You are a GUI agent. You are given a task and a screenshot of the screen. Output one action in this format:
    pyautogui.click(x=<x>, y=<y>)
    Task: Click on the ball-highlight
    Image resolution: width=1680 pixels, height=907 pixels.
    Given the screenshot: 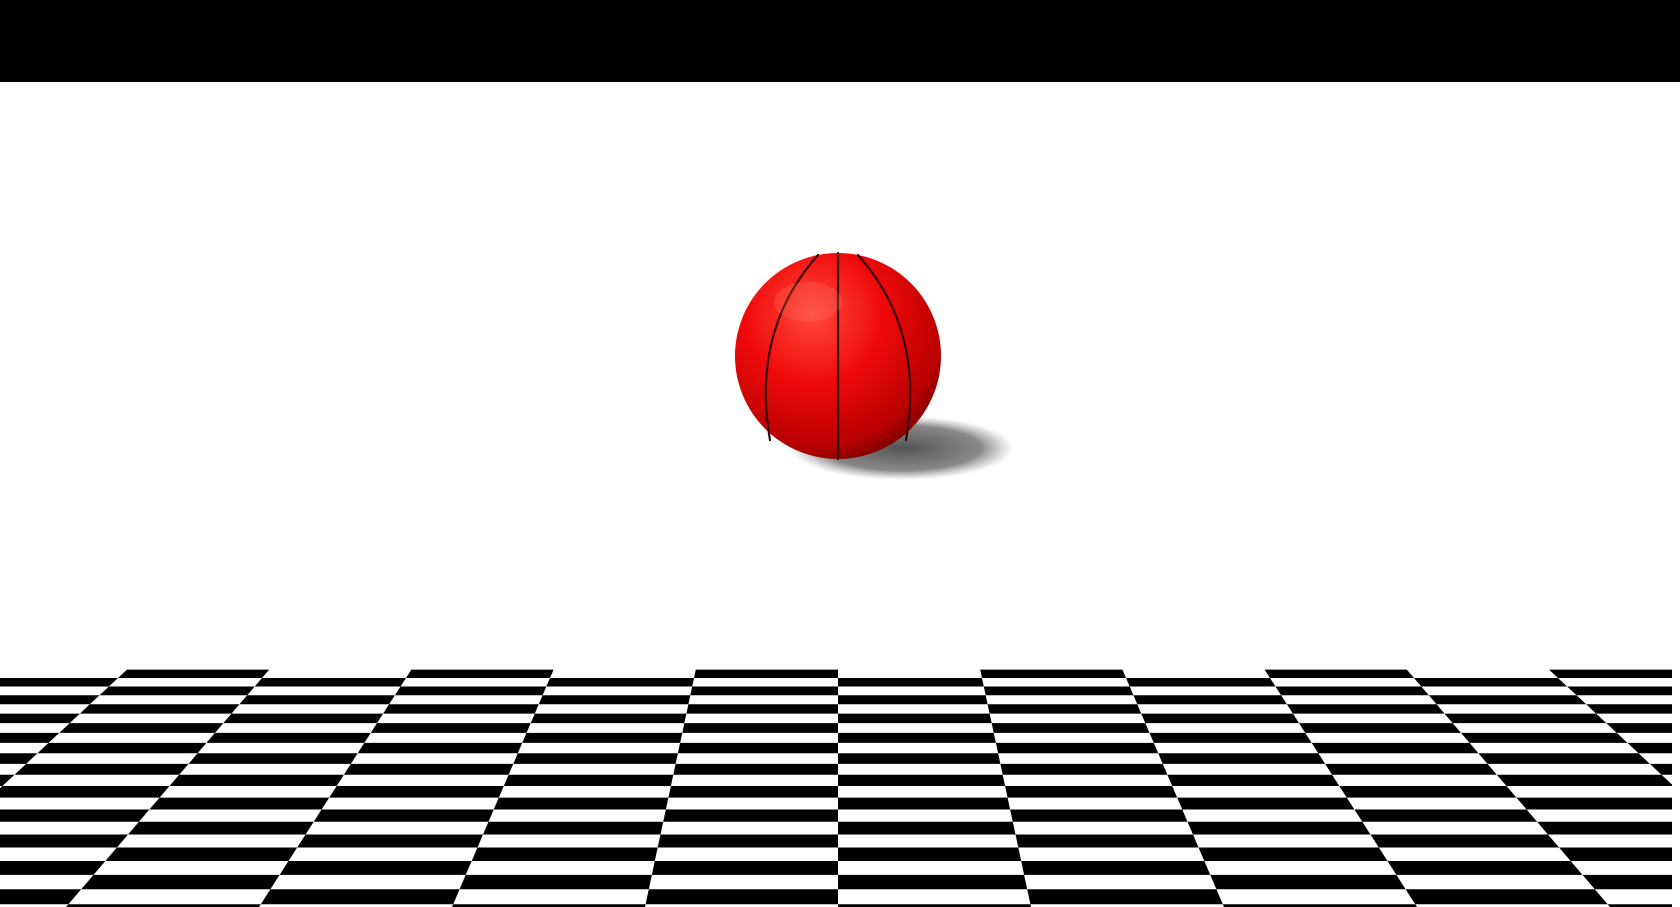 What is the action you would take?
    pyautogui.click(x=808, y=302)
    